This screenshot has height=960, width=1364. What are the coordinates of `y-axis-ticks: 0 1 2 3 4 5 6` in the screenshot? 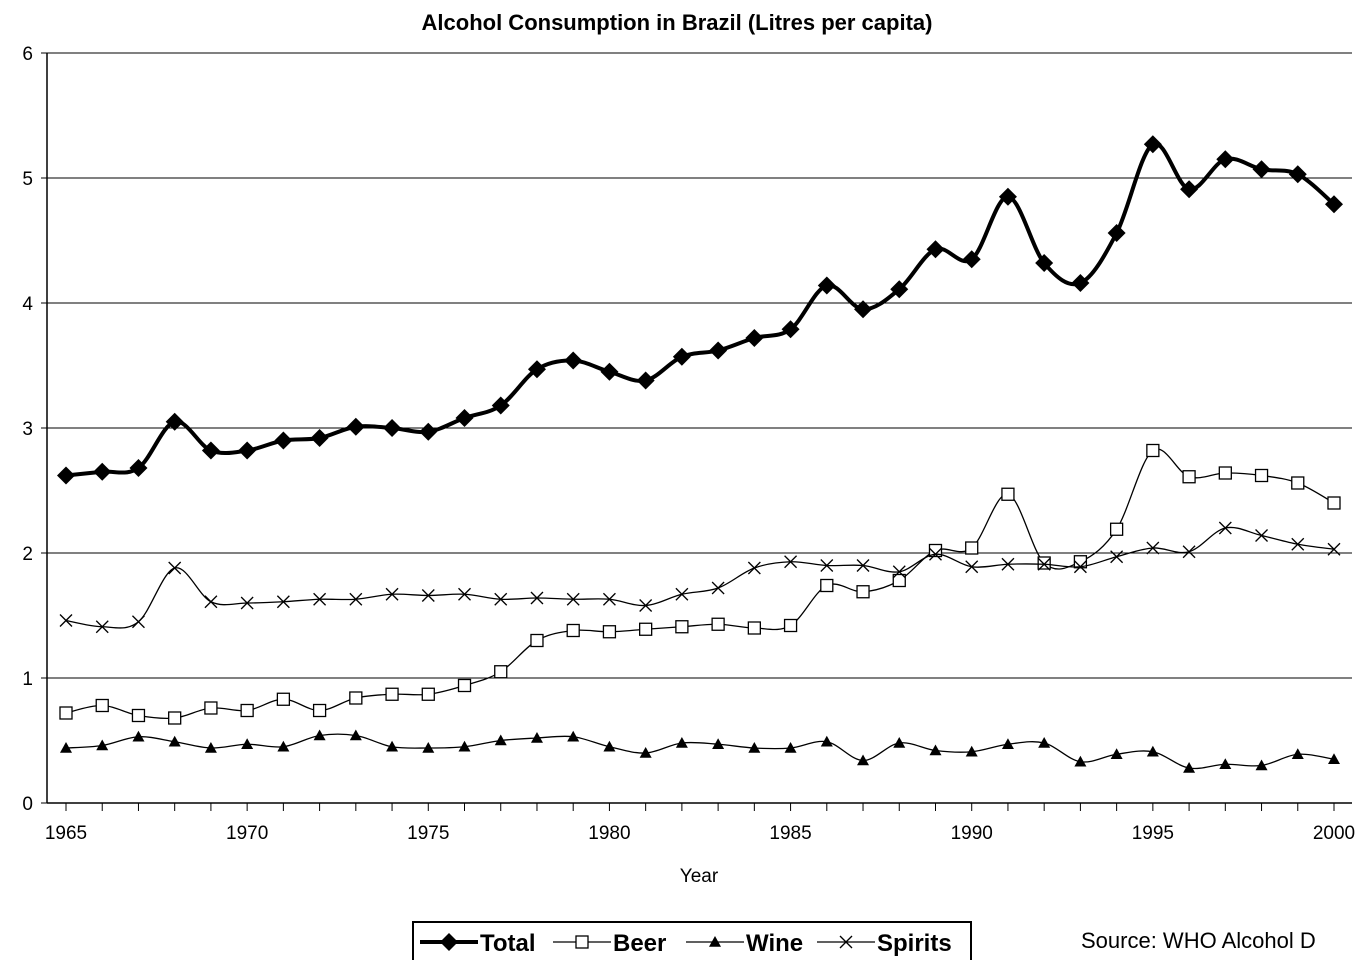 It's located at (34, 429).